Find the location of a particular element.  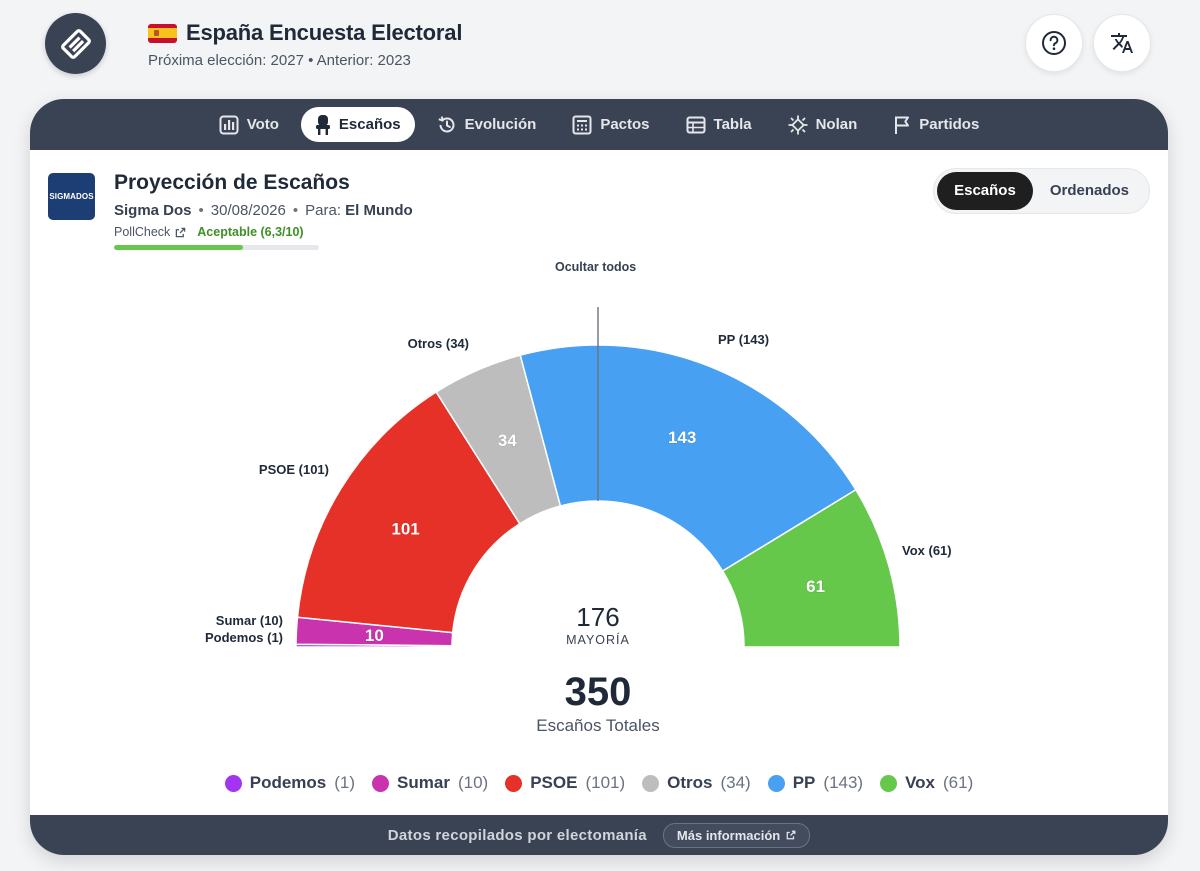

pollcheck-label: PollCheck is located at coordinates (142, 232).